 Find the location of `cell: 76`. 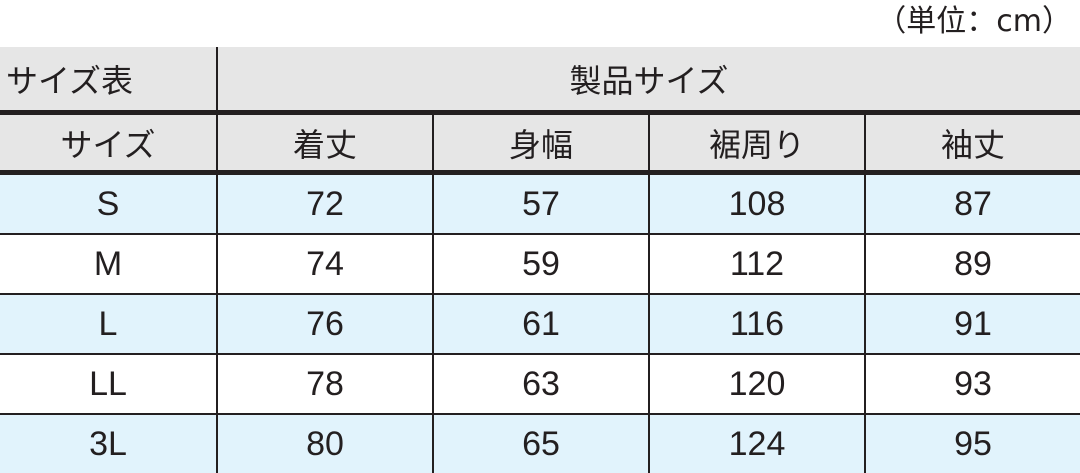

cell: 76 is located at coordinates (325, 324).